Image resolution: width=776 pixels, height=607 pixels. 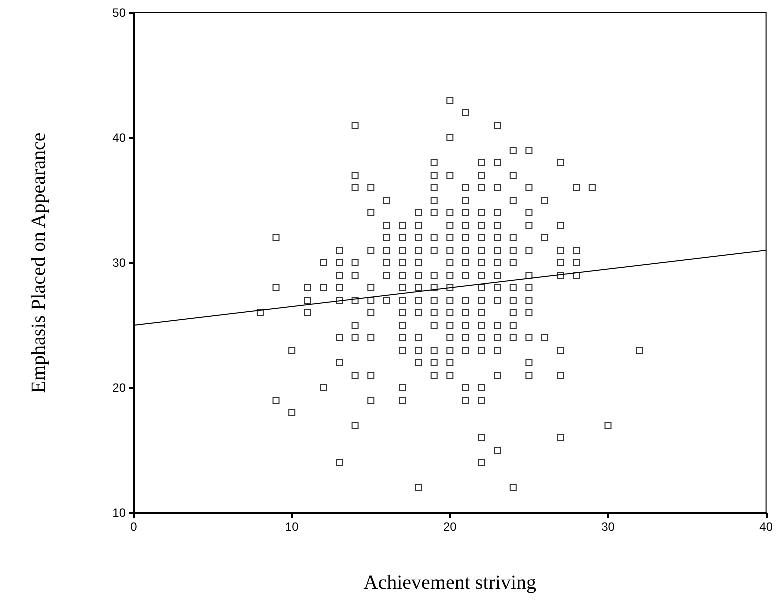 What do you see at coordinates (119, 513) in the screenshot?
I see `y-tick-label: 10` at bounding box center [119, 513].